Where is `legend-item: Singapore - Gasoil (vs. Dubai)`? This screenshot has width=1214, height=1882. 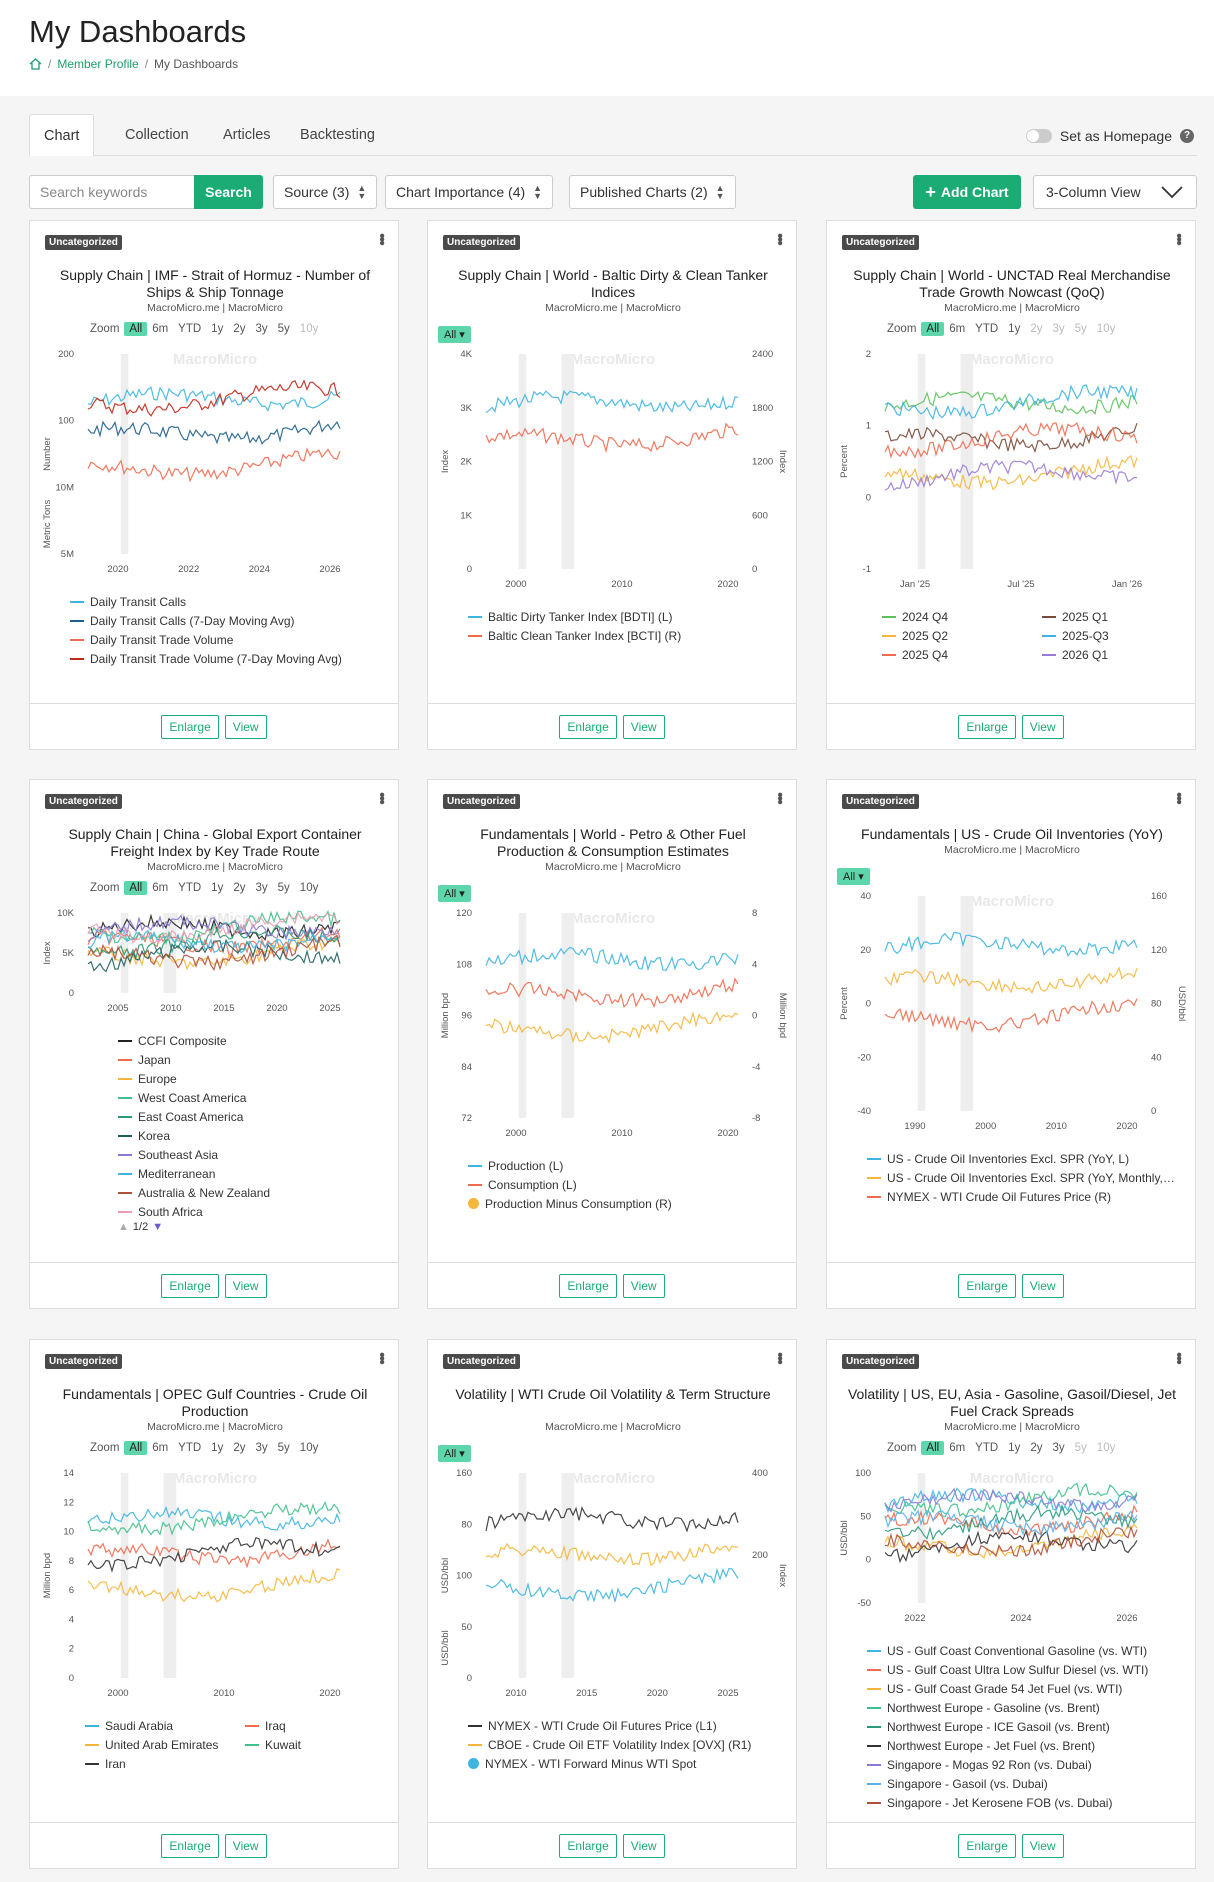
legend-item: Singapore - Gasoil (vs. Dubai) is located at coordinates (1007, 1783).